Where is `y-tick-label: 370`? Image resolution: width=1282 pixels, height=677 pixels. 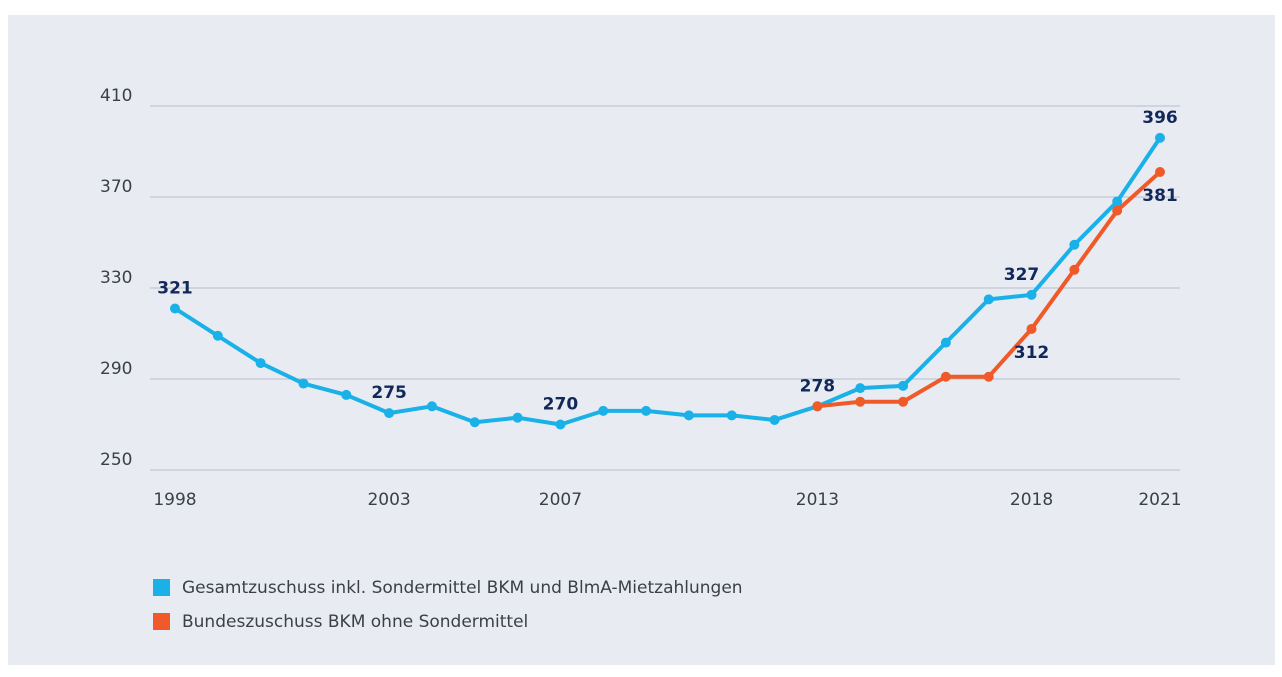
y-tick-label: 370 is located at coordinates (116, 187).